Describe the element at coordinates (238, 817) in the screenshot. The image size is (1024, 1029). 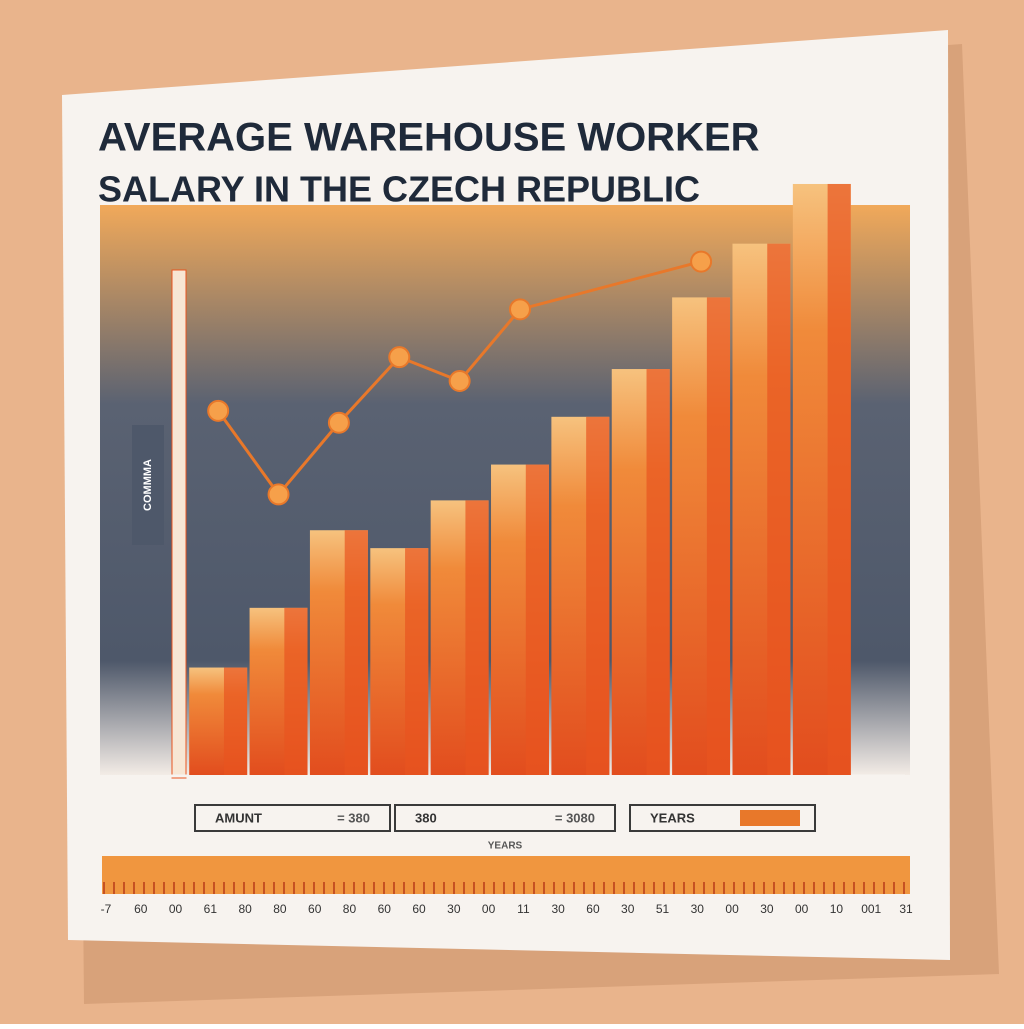
I see `legend-label: AMUNT` at that location.